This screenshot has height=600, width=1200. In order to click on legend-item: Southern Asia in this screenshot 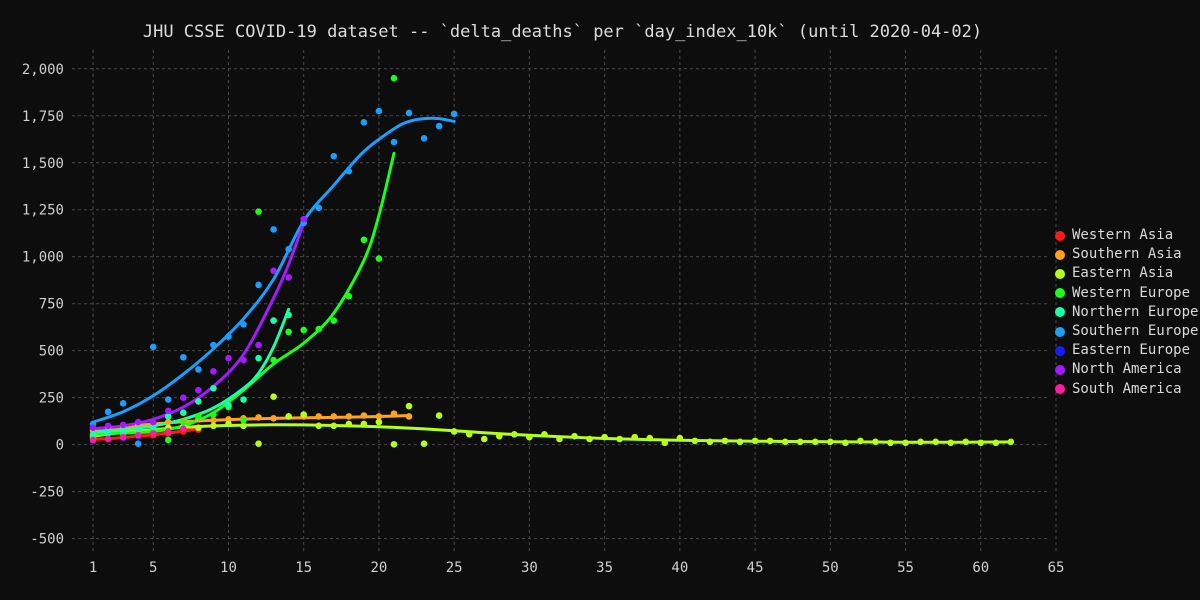, I will do `click(1126, 254)`.